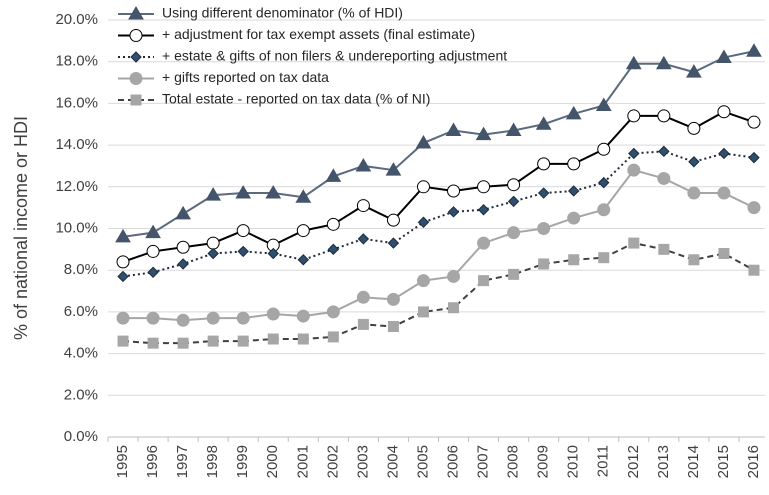  What do you see at coordinates (81, 353) in the screenshot?
I see `y-tick-label: 4.0%` at bounding box center [81, 353].